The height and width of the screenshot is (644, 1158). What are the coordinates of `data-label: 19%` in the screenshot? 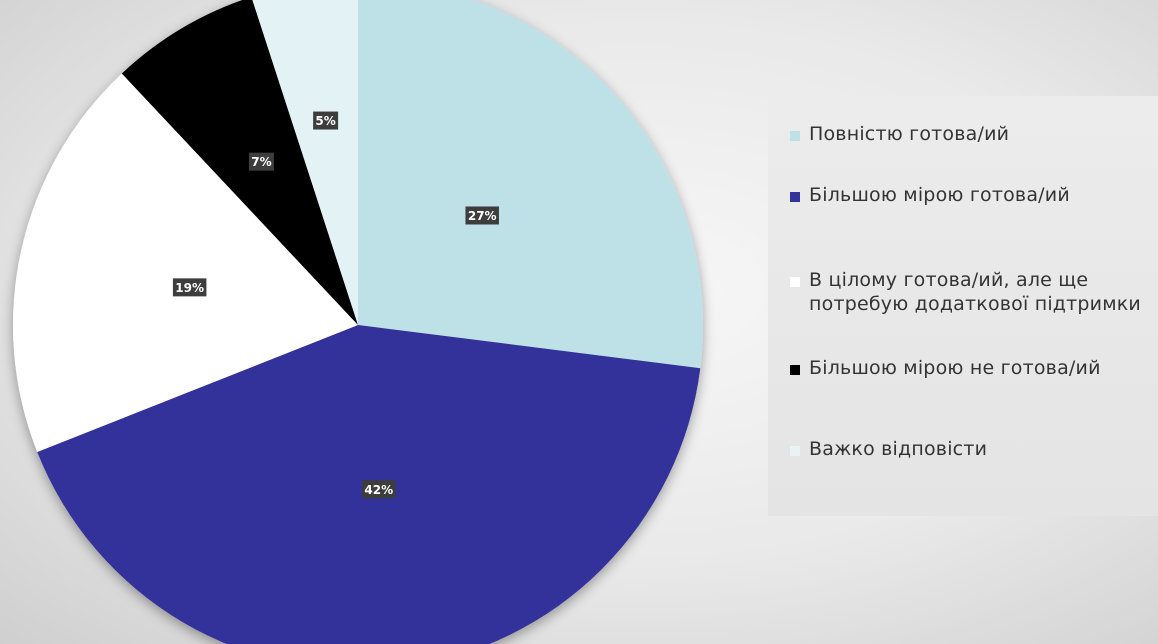 It's located at (189, 287).